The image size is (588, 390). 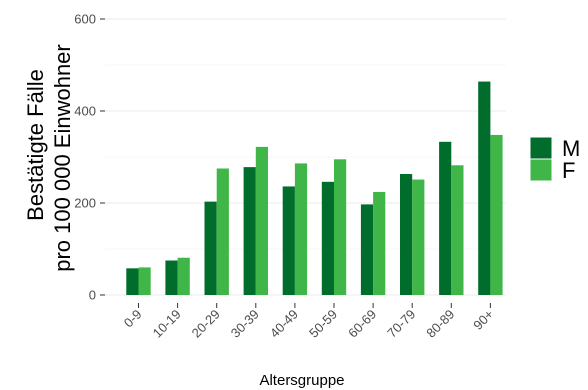 I want to click on x-tick-label-0-9: 0-9, so click(x=133, y=319).